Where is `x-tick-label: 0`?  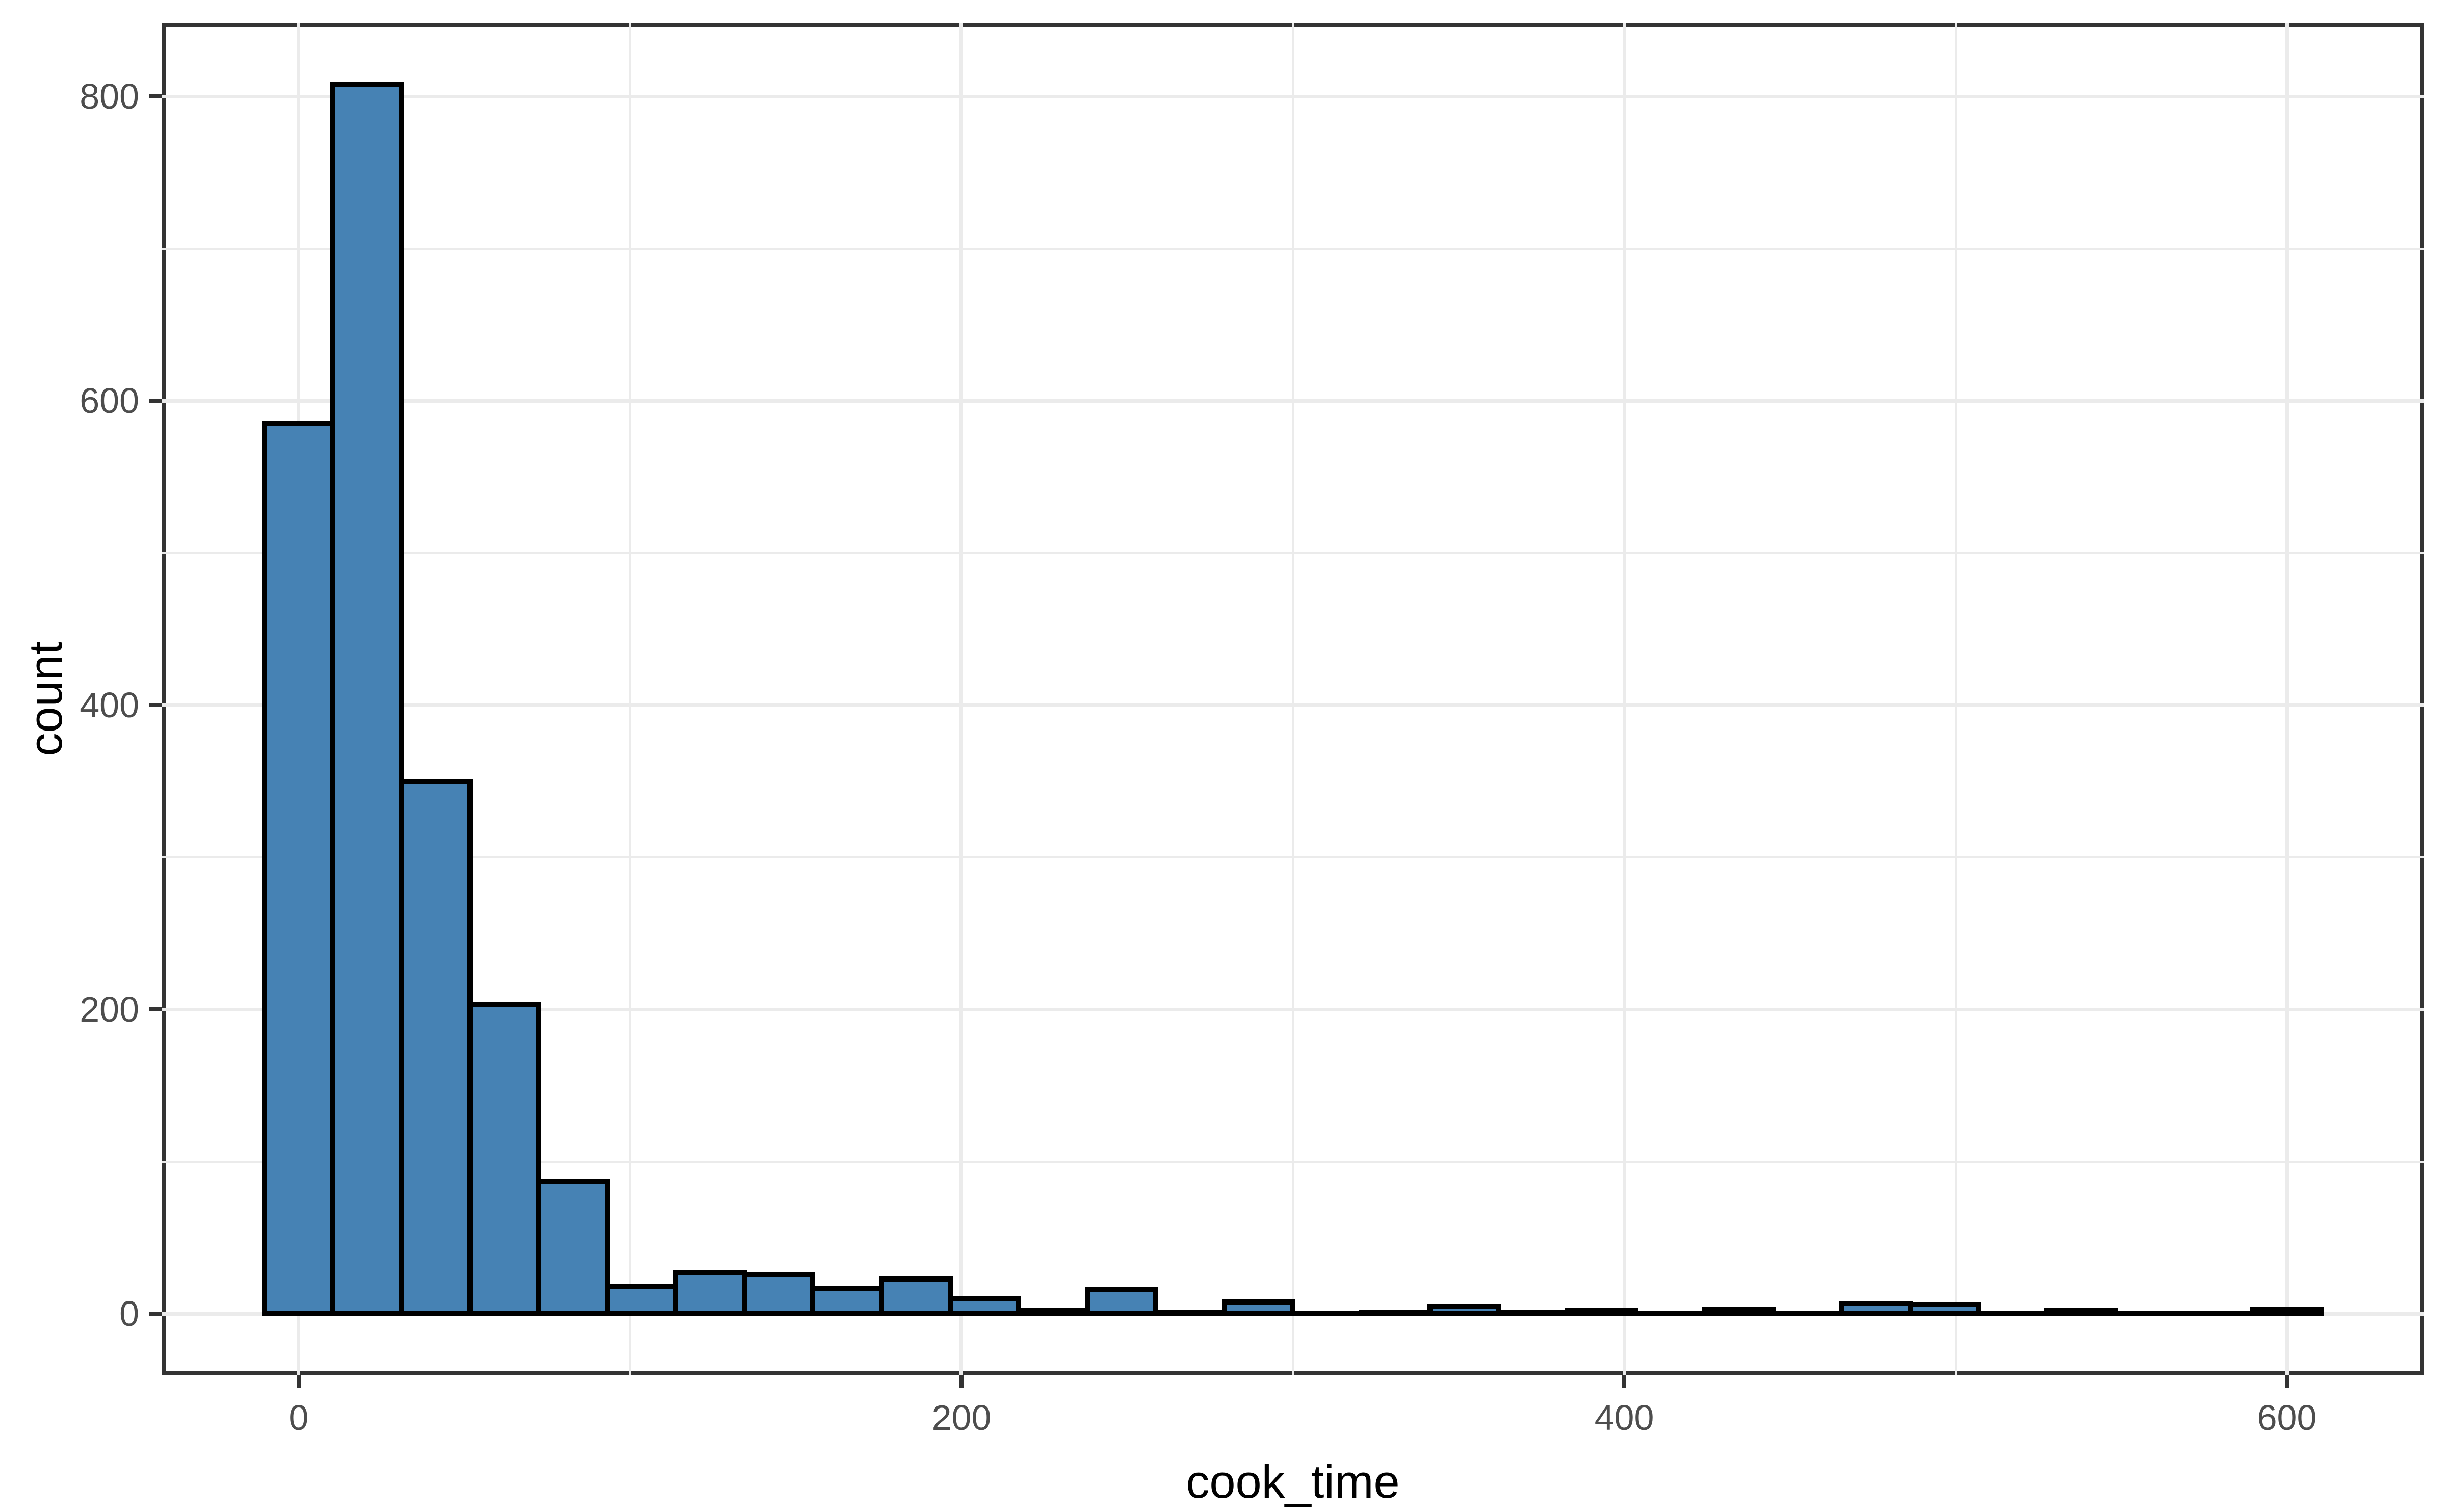 x-tick-label: 0 is located at coordinates (299, 1418).